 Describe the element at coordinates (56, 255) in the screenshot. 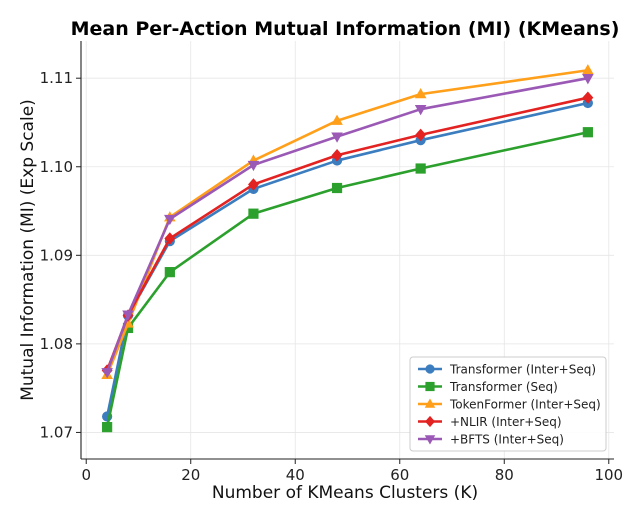

I see `y-tick-label: 1.09` at that location.